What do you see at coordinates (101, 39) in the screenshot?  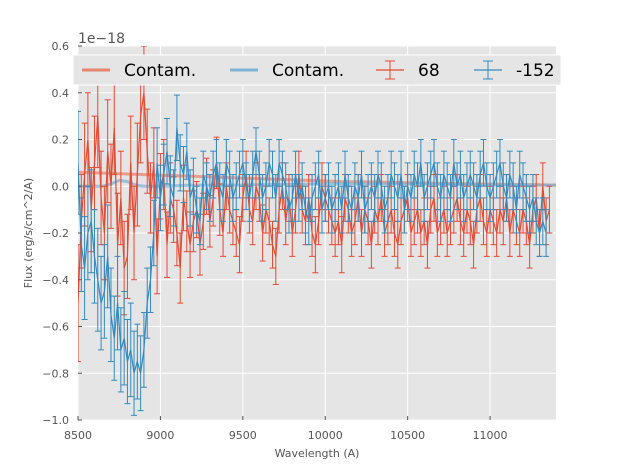 I see `y-offset-text: 1e−18` at bounding box center [101, 39].